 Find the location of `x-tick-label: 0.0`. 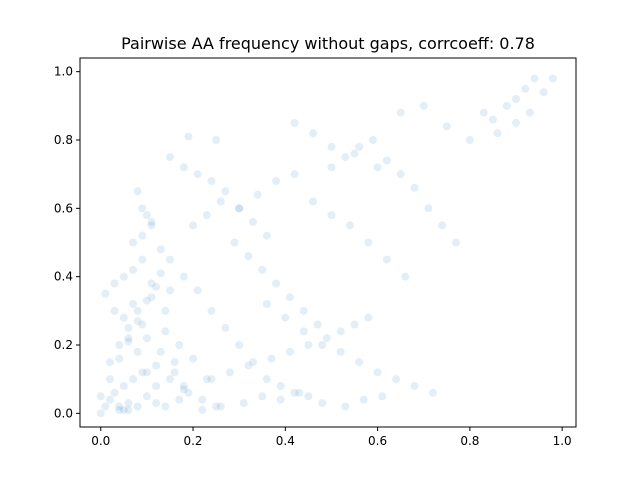

x-tick-label: 0.0 is located at coordinates (100, 441).